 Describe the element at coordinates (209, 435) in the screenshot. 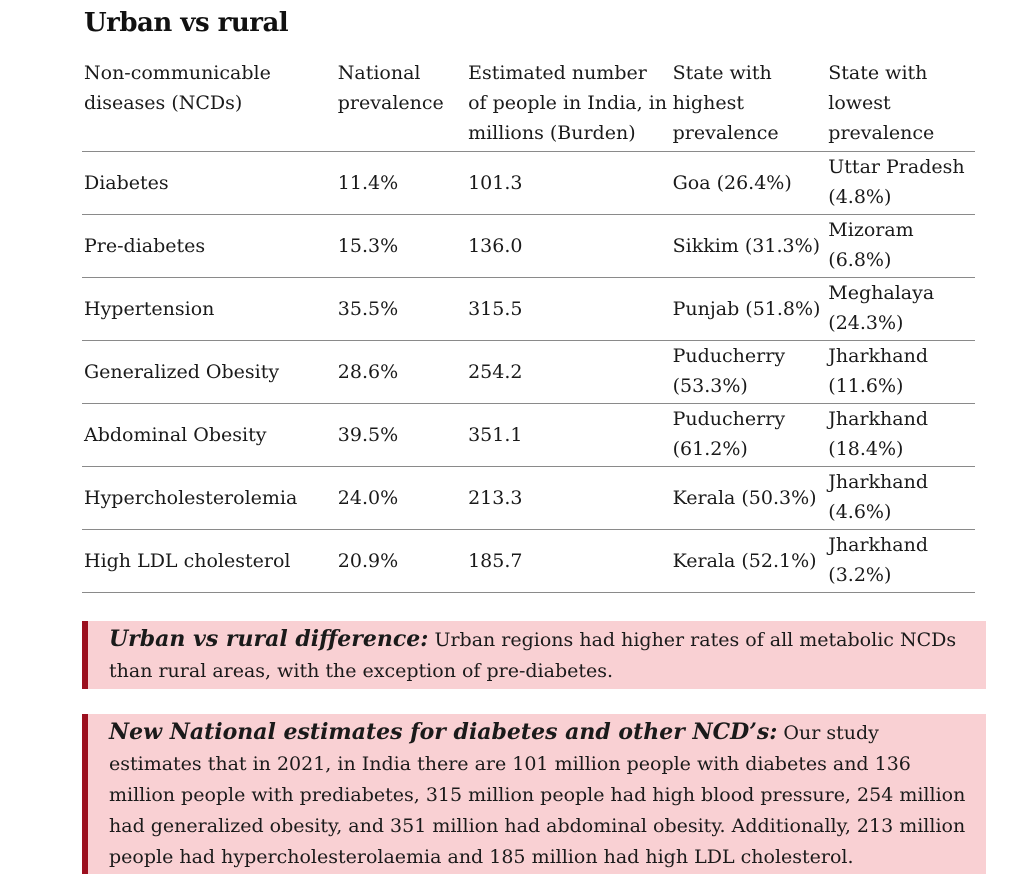

I see `cell-disease: Abdominal Obesity` at that location.